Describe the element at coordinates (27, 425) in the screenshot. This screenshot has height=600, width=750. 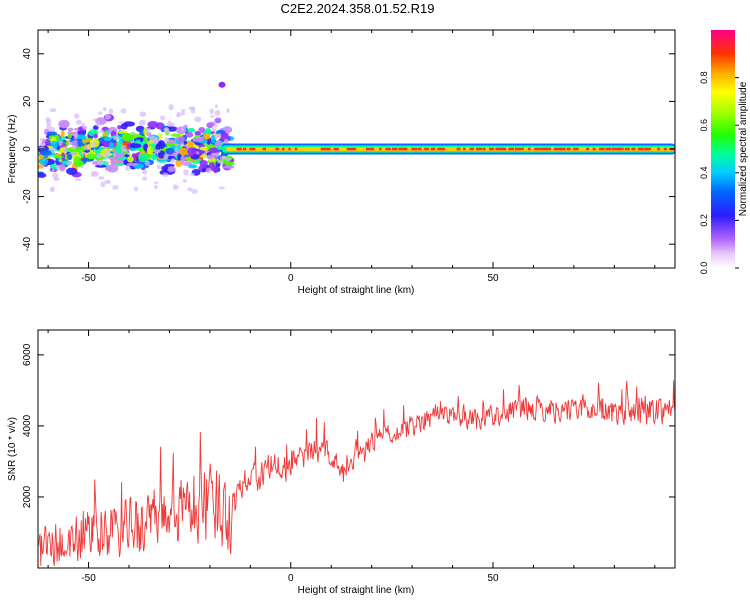
I see `y-tick-label: 4000` at that location.